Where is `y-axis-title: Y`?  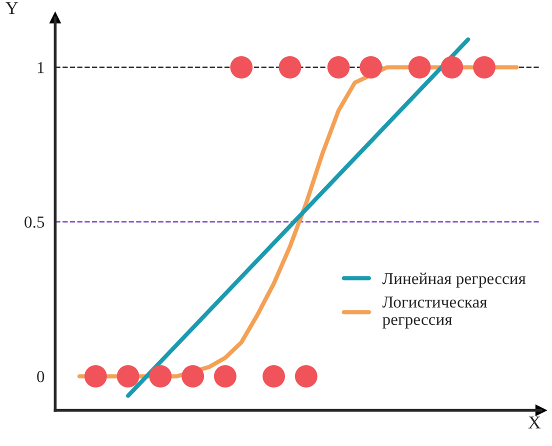
y-axis-title: Y is located at coordinates (12, 8).